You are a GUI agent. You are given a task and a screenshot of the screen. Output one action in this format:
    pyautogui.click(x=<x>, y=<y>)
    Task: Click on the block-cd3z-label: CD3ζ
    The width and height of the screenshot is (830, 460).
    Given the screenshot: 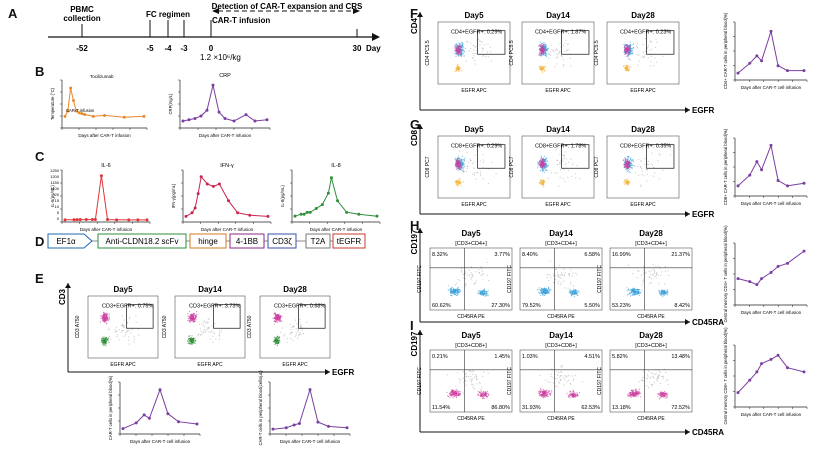 What is the action you would take?
    pyautogui.click(x=282, y=241)
    